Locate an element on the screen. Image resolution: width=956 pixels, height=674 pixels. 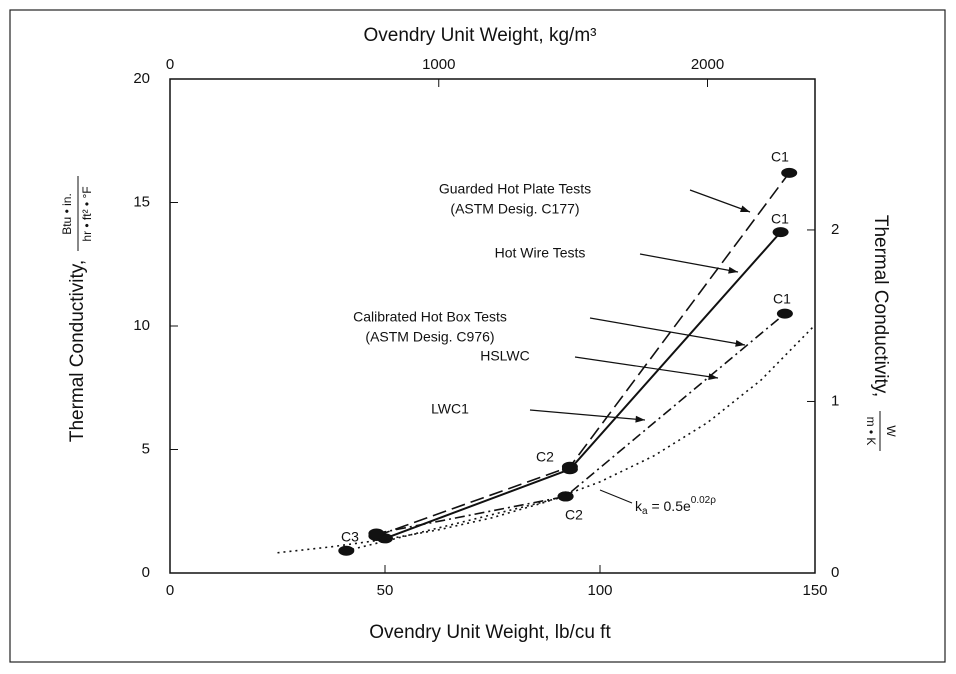
y-axis-unit-den: hr • ft² • °F is located at coordinates (87, 213).